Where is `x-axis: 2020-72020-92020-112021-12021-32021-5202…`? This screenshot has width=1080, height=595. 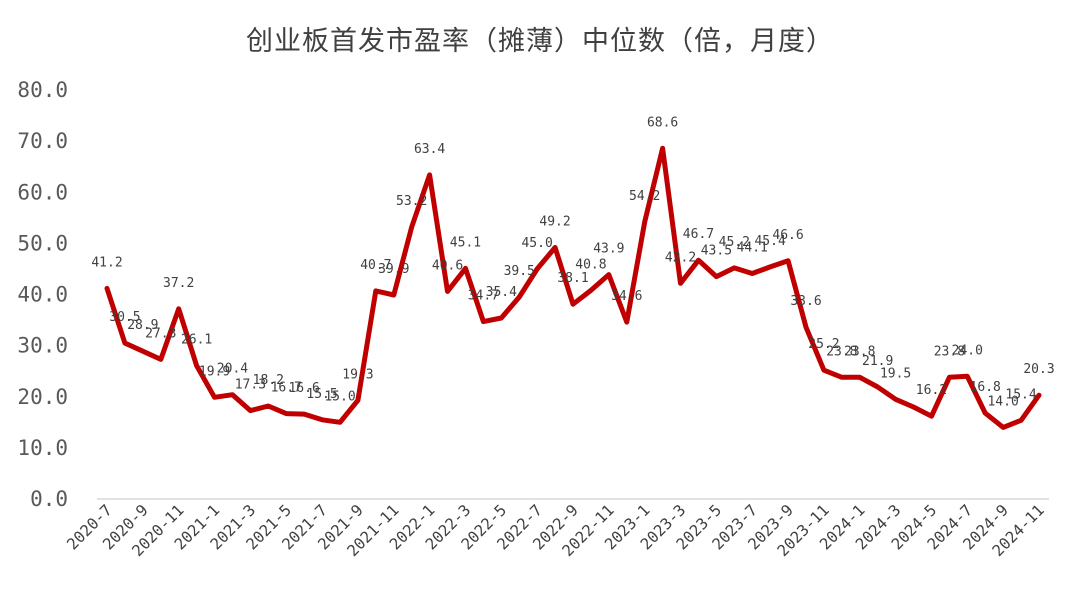
x-axis: 2020-72020-92020-112021-12021-32021-5202… is located at coordinates (556, 530).